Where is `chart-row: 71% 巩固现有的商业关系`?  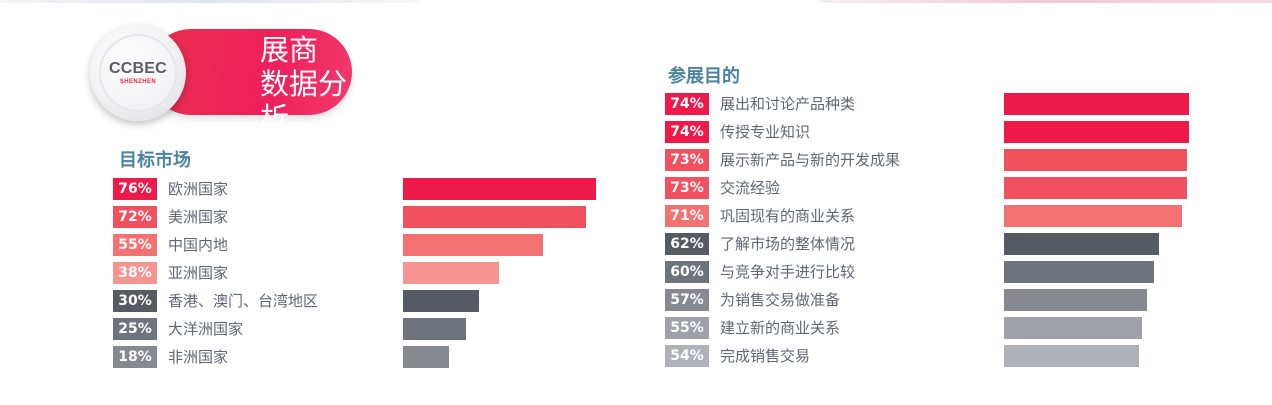
chart-row: 71% 巩固现有的商业关系 is located at coordinates (815, 216).